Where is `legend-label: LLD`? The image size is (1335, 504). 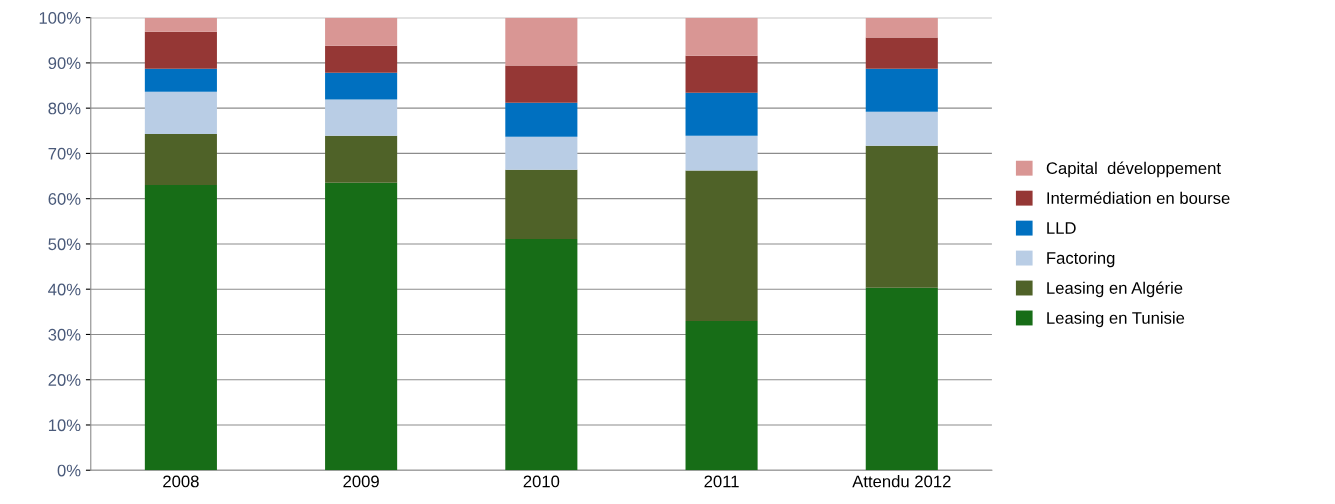
legend-label: LLD is located at coordinates (1061, 228).